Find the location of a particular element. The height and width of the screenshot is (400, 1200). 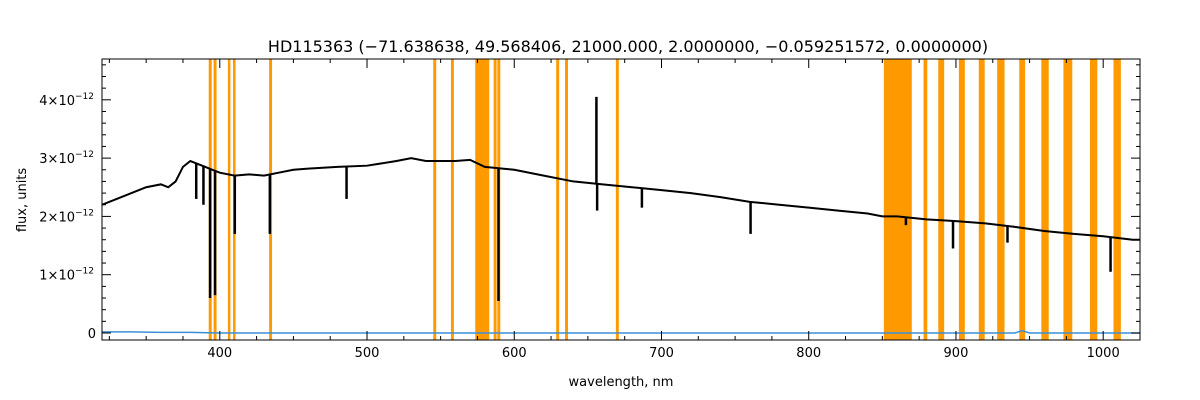

error-line is located at coordinates (621, 331).